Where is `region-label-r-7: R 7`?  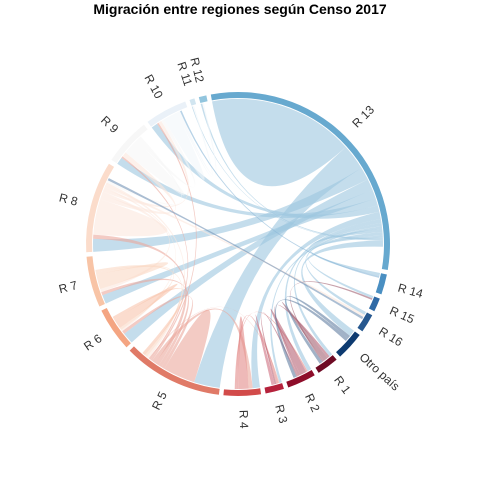
region-label-r-7: R 7 is located at coordinates (68, 287).